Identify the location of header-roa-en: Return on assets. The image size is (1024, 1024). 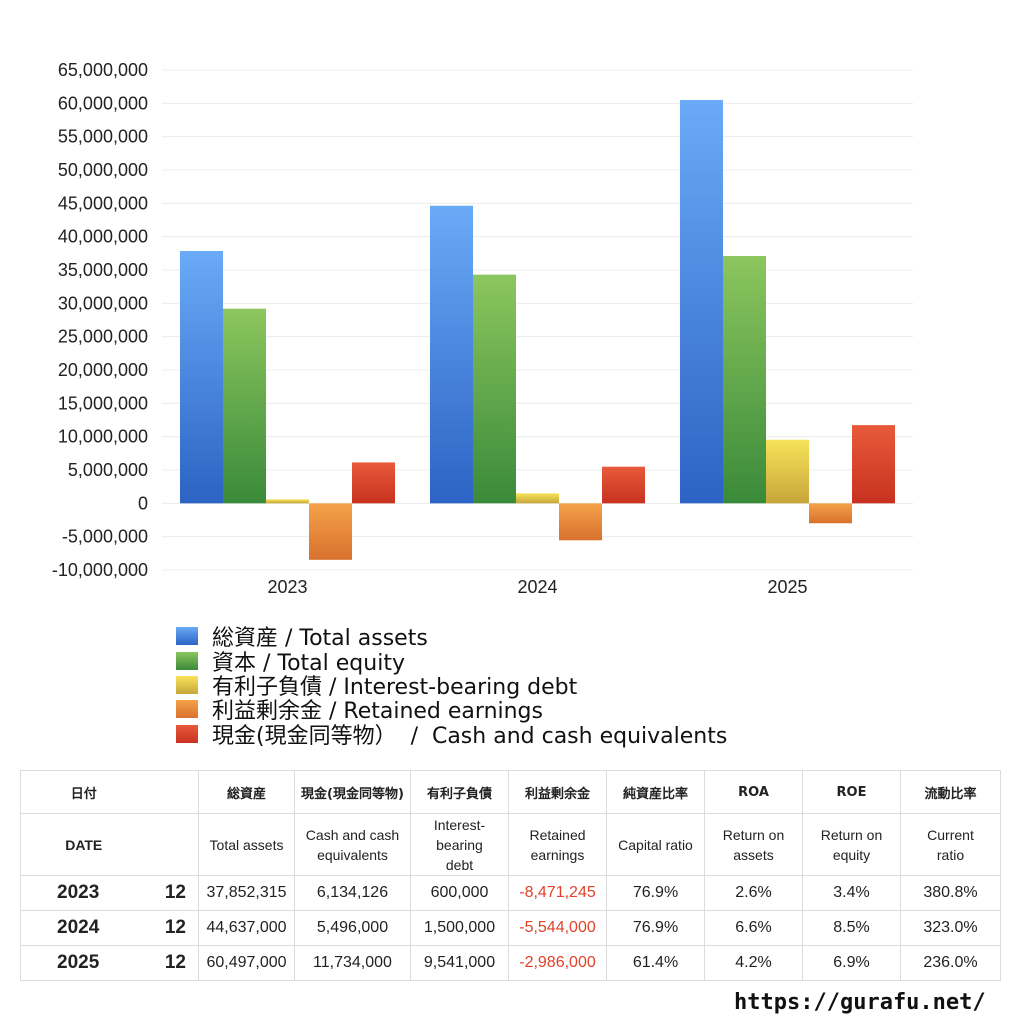
(753, 844).